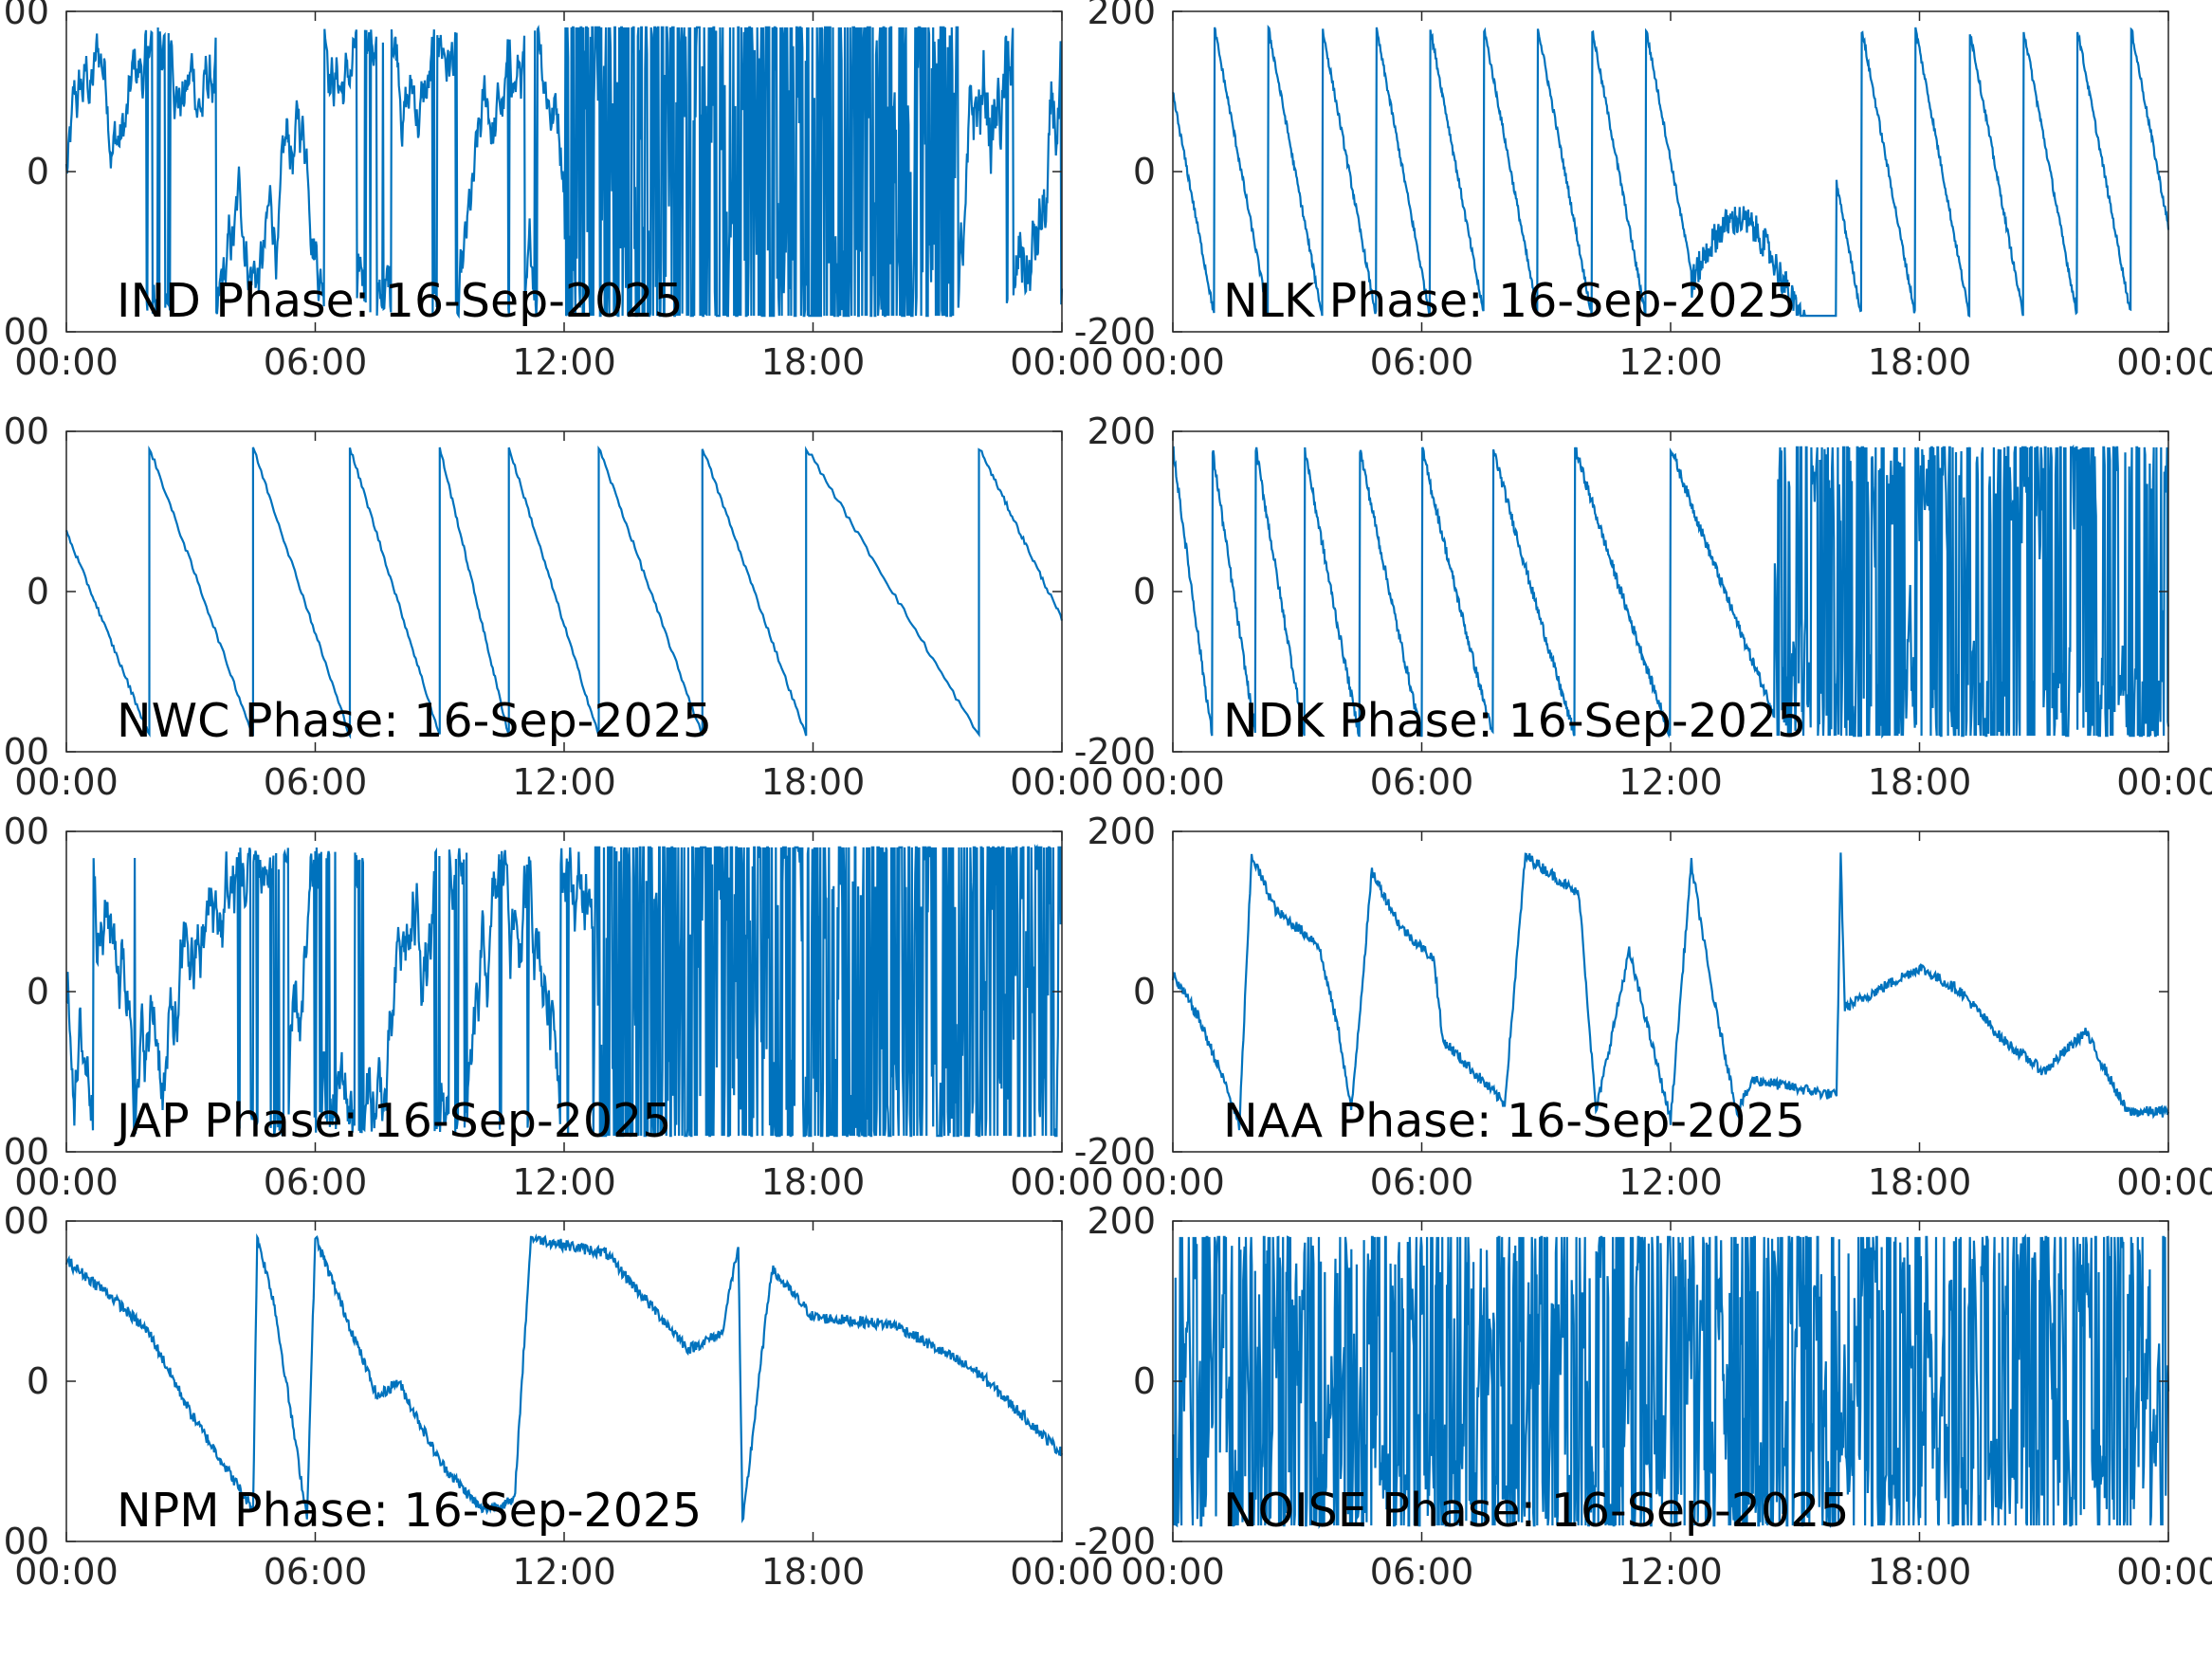  Describe the element at coordinates (1514, 721) in the screenshot. I see `panel-title: NDK Phase: 16-Sep-2025` at that location.